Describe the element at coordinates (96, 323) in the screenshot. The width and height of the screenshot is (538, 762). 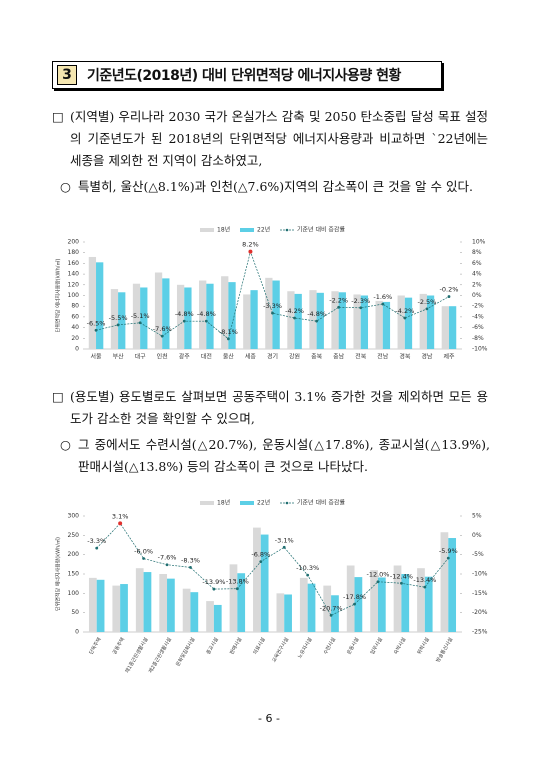
I see `data-label: -6.5%` at that location.